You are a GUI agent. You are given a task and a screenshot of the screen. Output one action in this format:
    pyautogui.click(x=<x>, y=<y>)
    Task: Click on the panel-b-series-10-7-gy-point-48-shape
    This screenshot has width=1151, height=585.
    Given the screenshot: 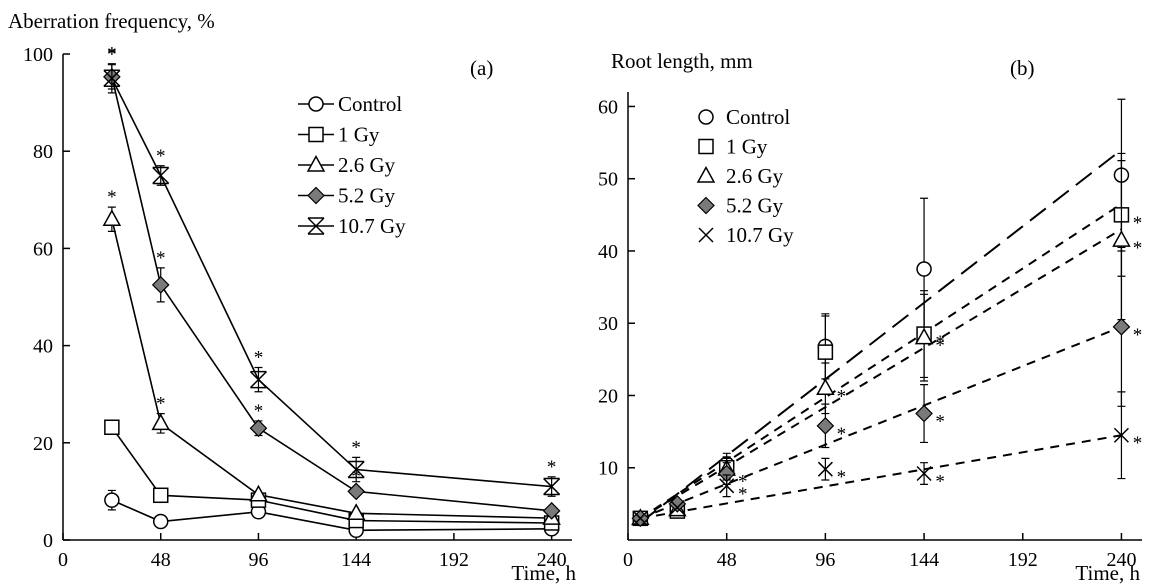 What is the action you would take?
    pyautogui.click(x=727, y=486)
    